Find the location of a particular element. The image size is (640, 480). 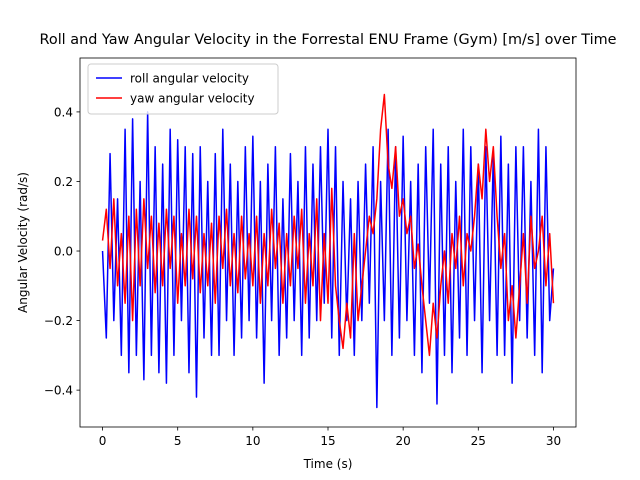

y-axis-label: Angular Velocity (rad/s) is located at coordinates (23, 242).